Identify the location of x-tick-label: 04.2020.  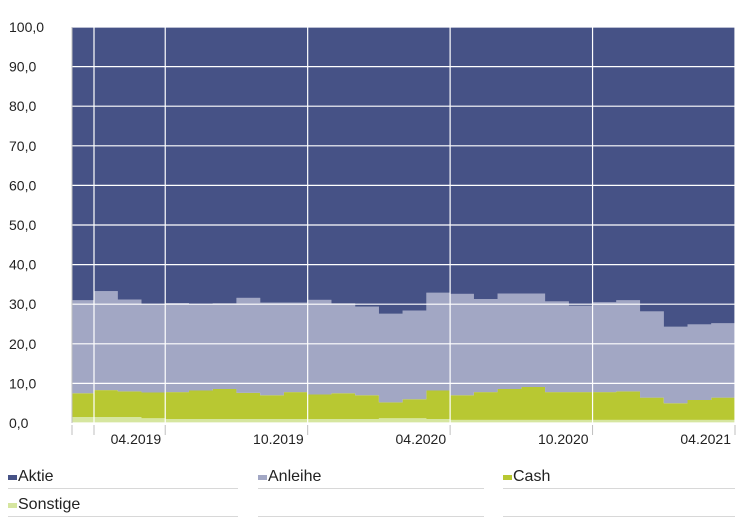
(421, 439).